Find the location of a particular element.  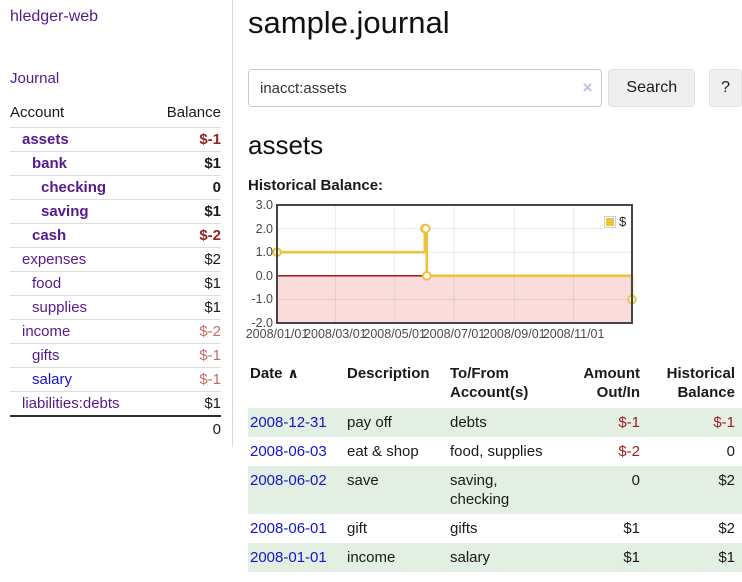

page-title: sample.journal is located at coordinates (349, 22).